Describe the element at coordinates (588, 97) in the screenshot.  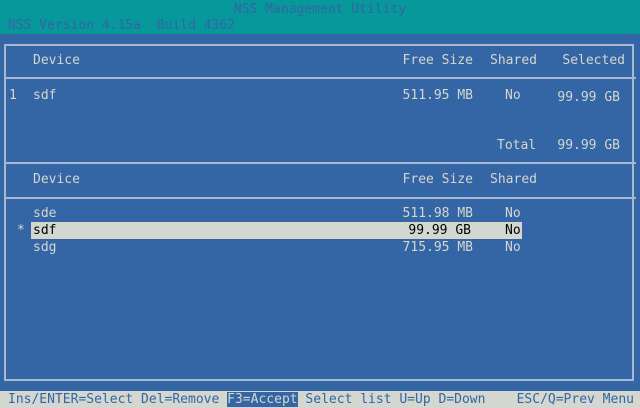
I see `row-selected: 99.99 GB` at that location.